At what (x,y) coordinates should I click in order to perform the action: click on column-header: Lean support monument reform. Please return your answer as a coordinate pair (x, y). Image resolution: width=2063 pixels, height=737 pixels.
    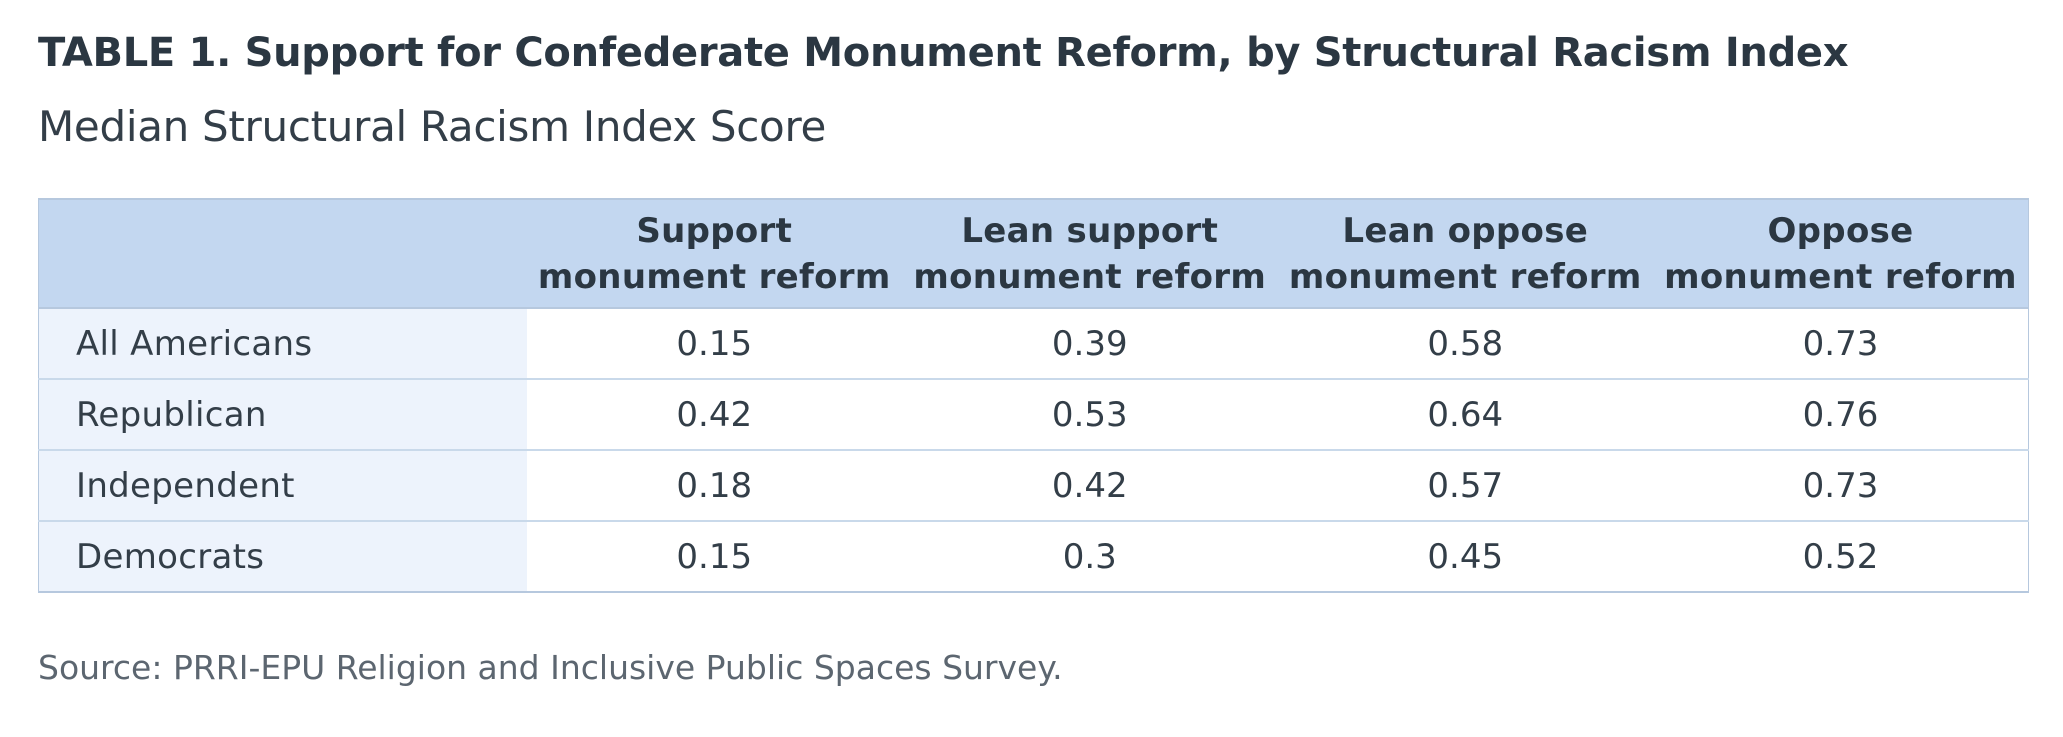
    Looking at the image, I should click on (1090, 254).